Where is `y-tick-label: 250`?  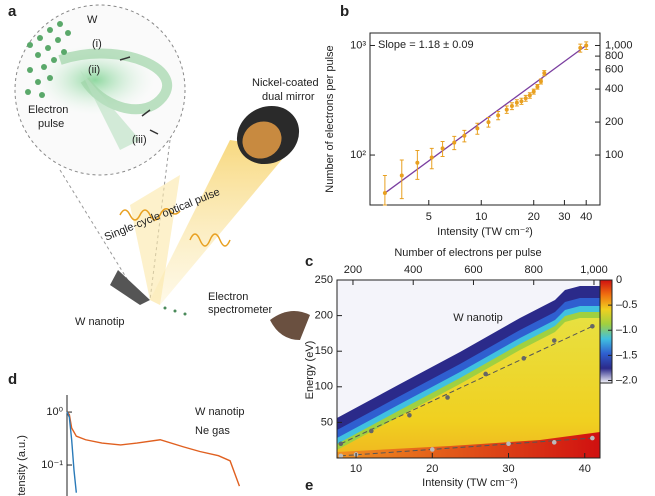
y-tick-label: 250 is located at coordinates (324, 280).